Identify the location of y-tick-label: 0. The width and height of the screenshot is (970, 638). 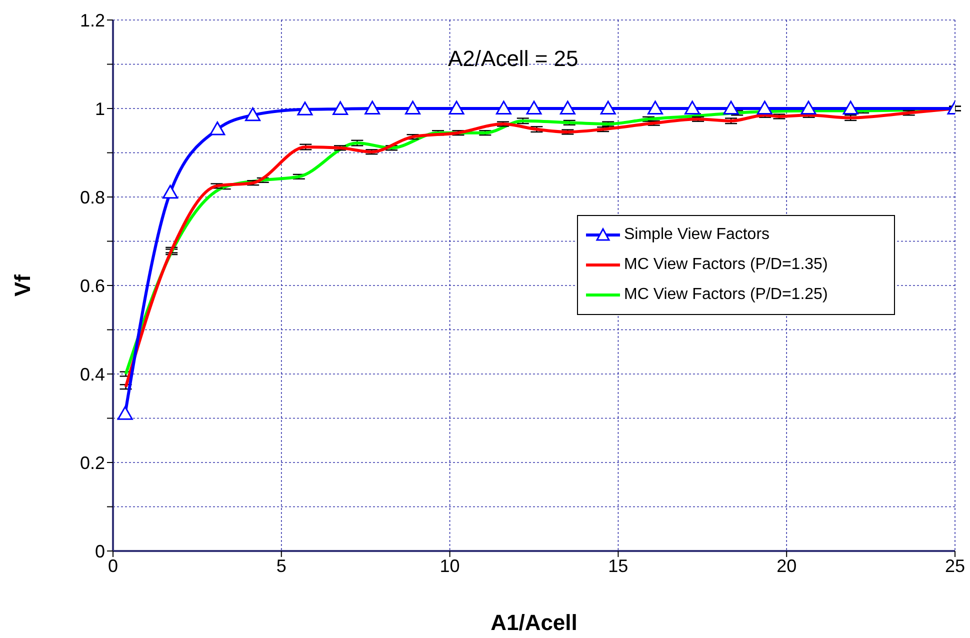
(99, 551).